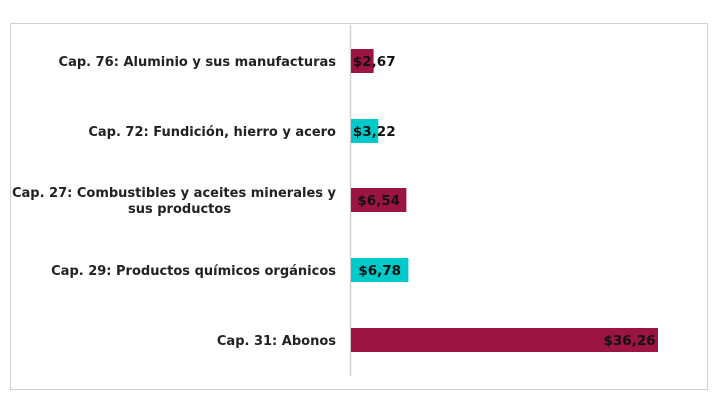 This screenshot has width=720, height=405. What do you see at coordinates (629, 341) in the screenshot?
I see `data-label: $36,26` at bounding box center [629, 341].